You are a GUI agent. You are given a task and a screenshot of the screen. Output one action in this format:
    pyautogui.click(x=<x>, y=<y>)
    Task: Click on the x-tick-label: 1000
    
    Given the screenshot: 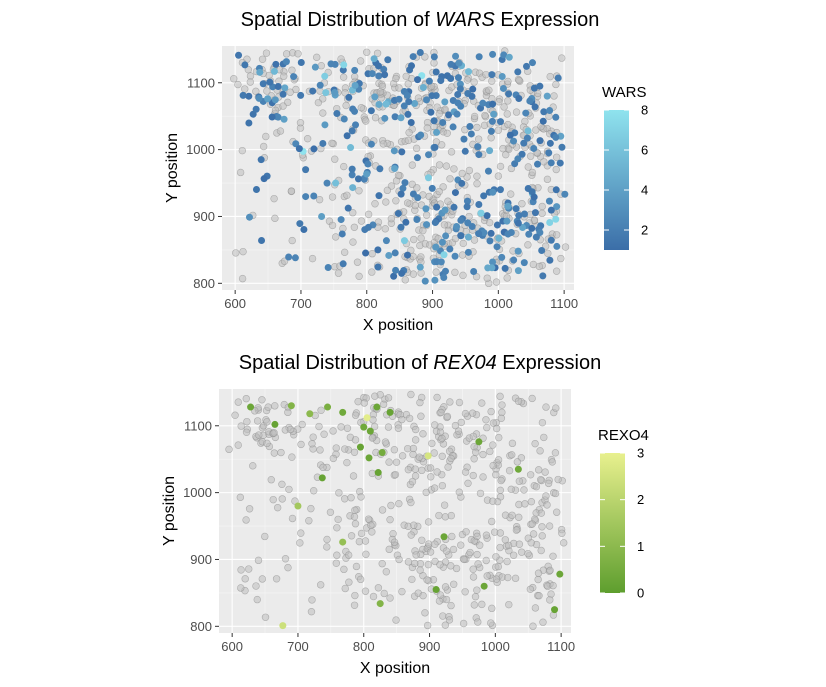 What is the action you would take?
    pyautogui.click(x=495, y=646)
    